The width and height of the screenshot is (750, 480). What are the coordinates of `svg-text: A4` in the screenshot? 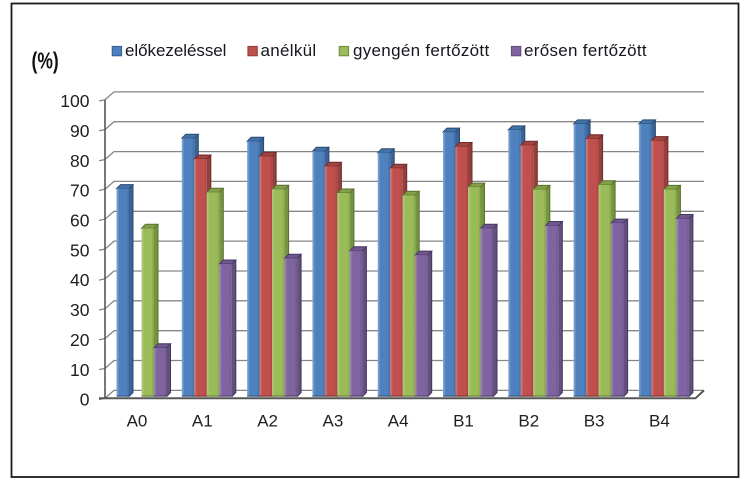 It's located at (398, 421).